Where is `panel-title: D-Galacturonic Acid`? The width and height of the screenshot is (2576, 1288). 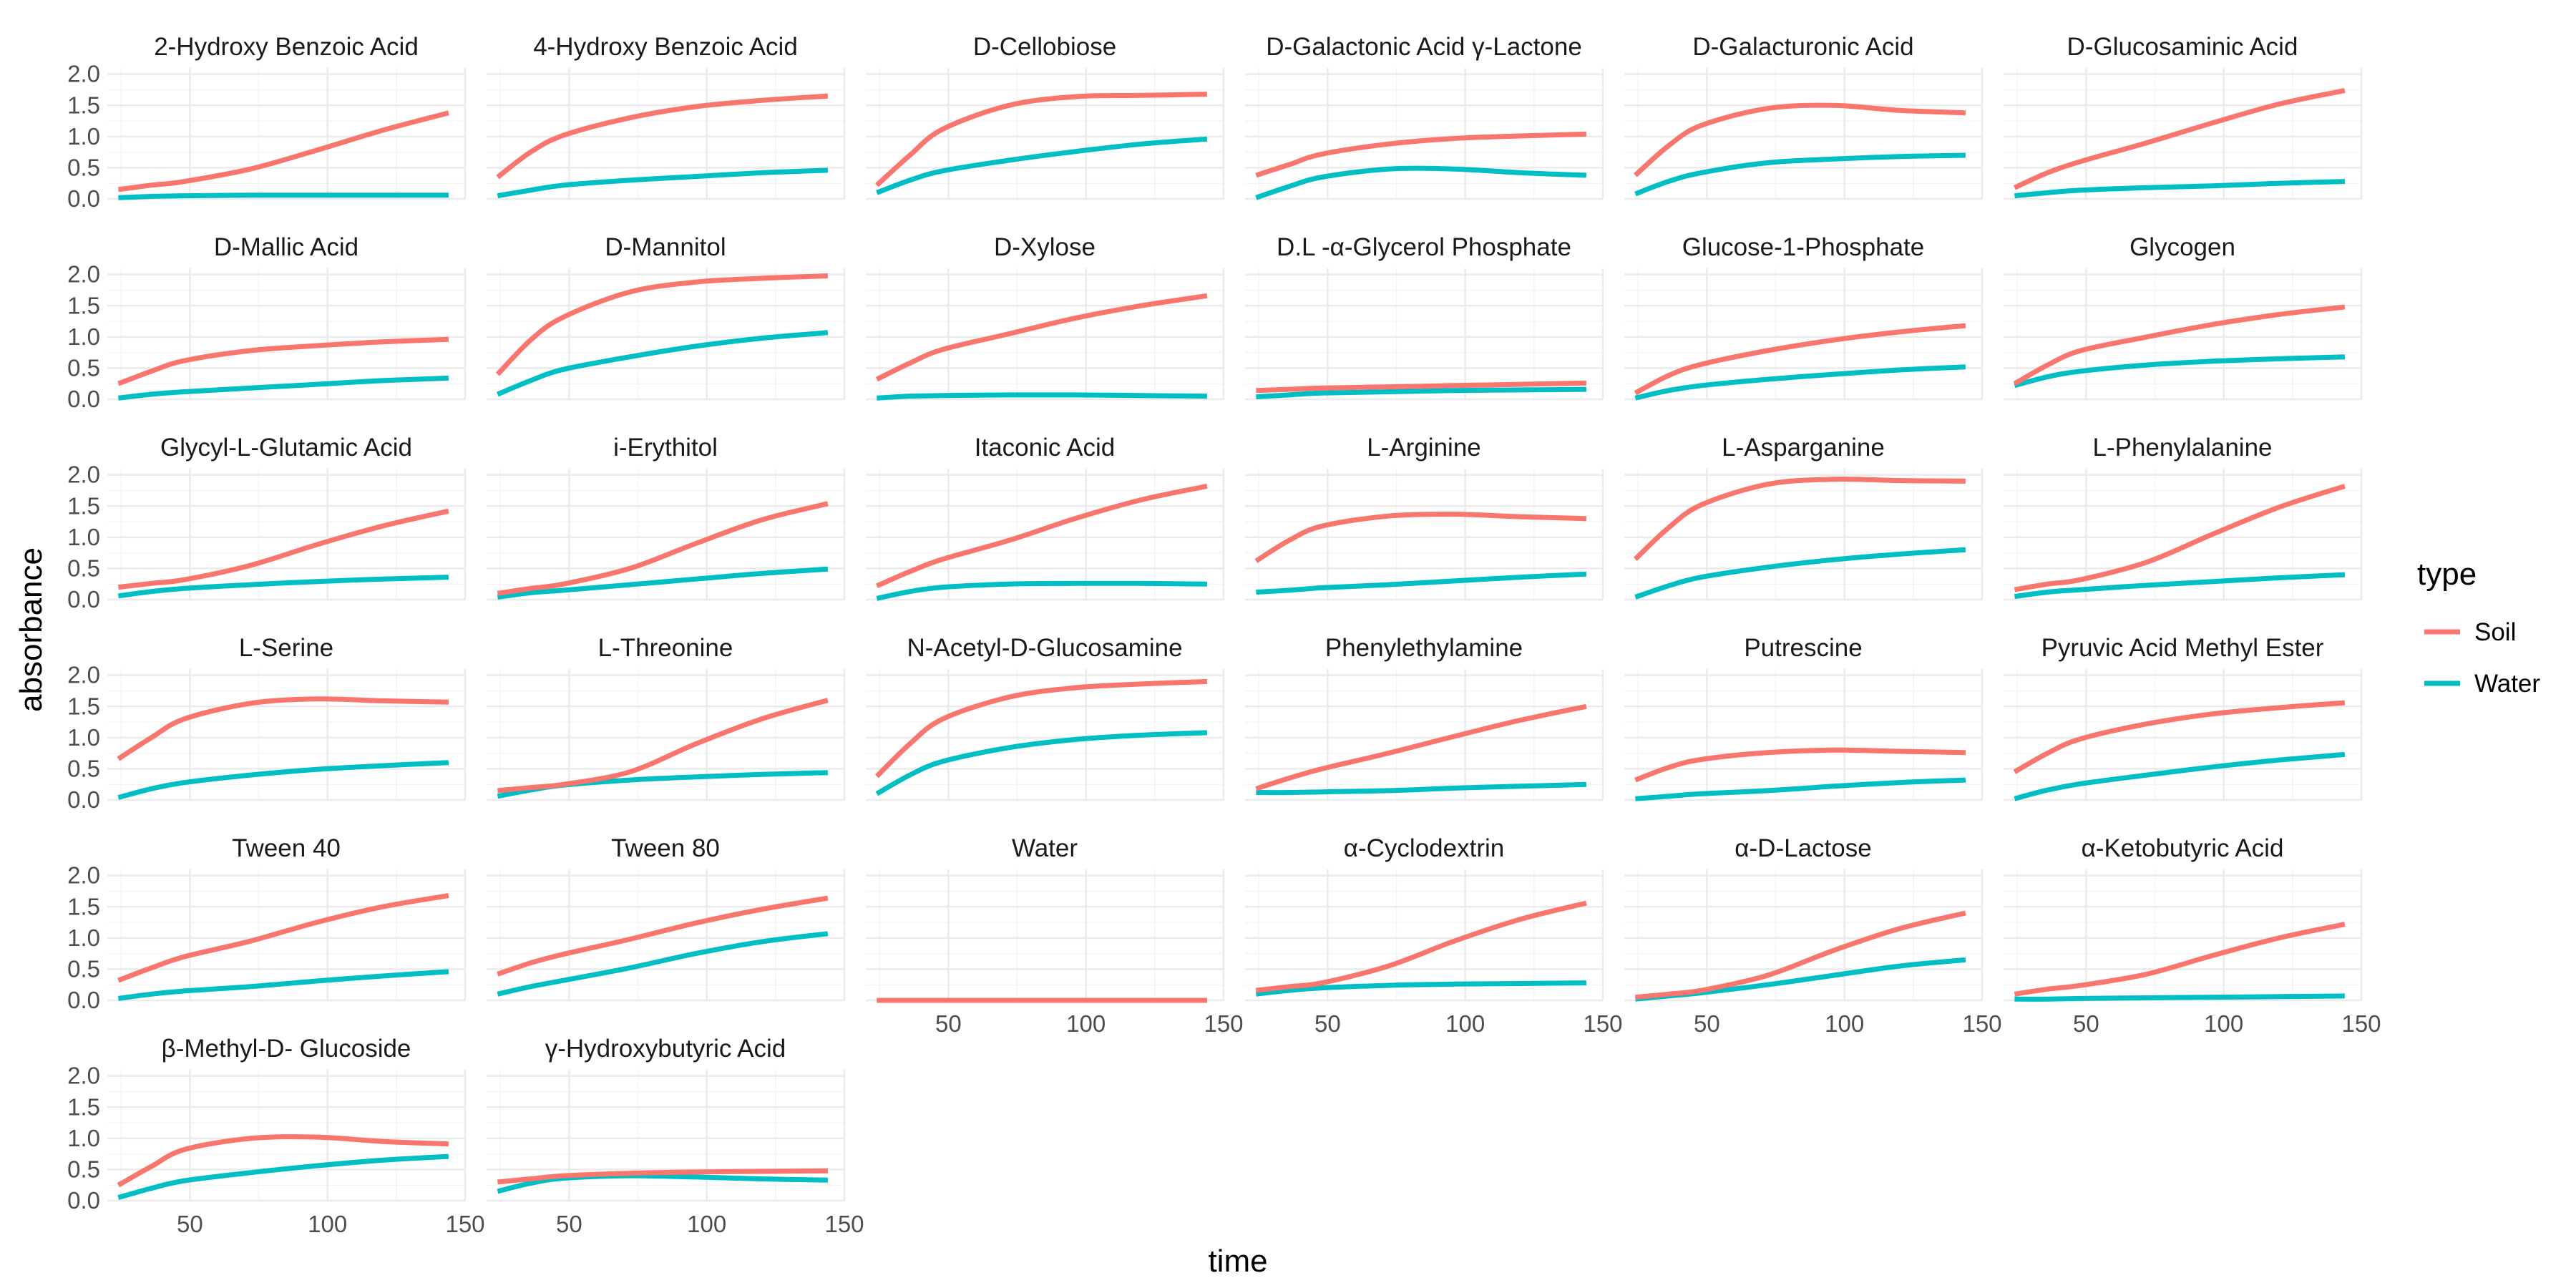
panel-title: D-Galacturonic Acid is located at coordinates (1802, 47).